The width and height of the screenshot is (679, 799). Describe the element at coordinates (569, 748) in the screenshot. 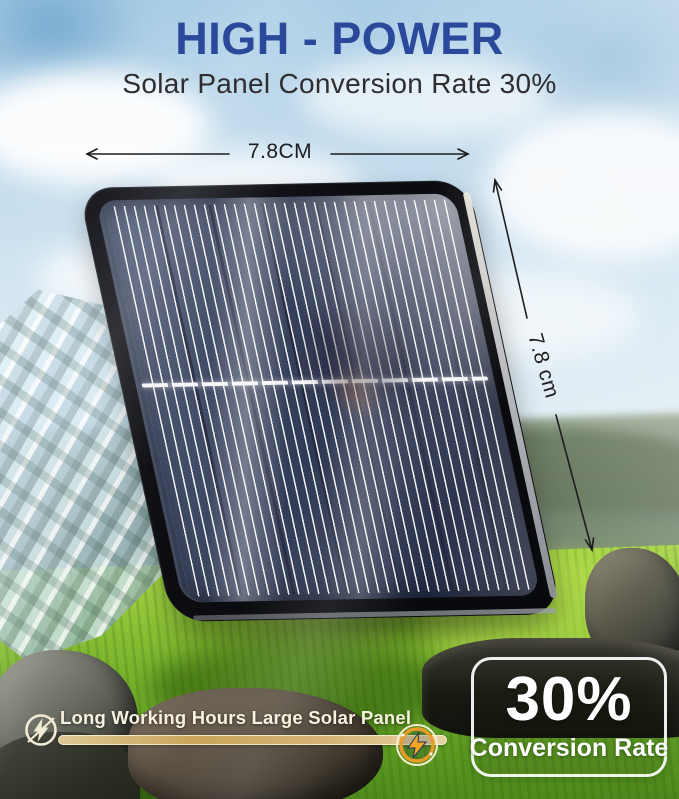

I see `badge-label: Conversion Rate` at that location.